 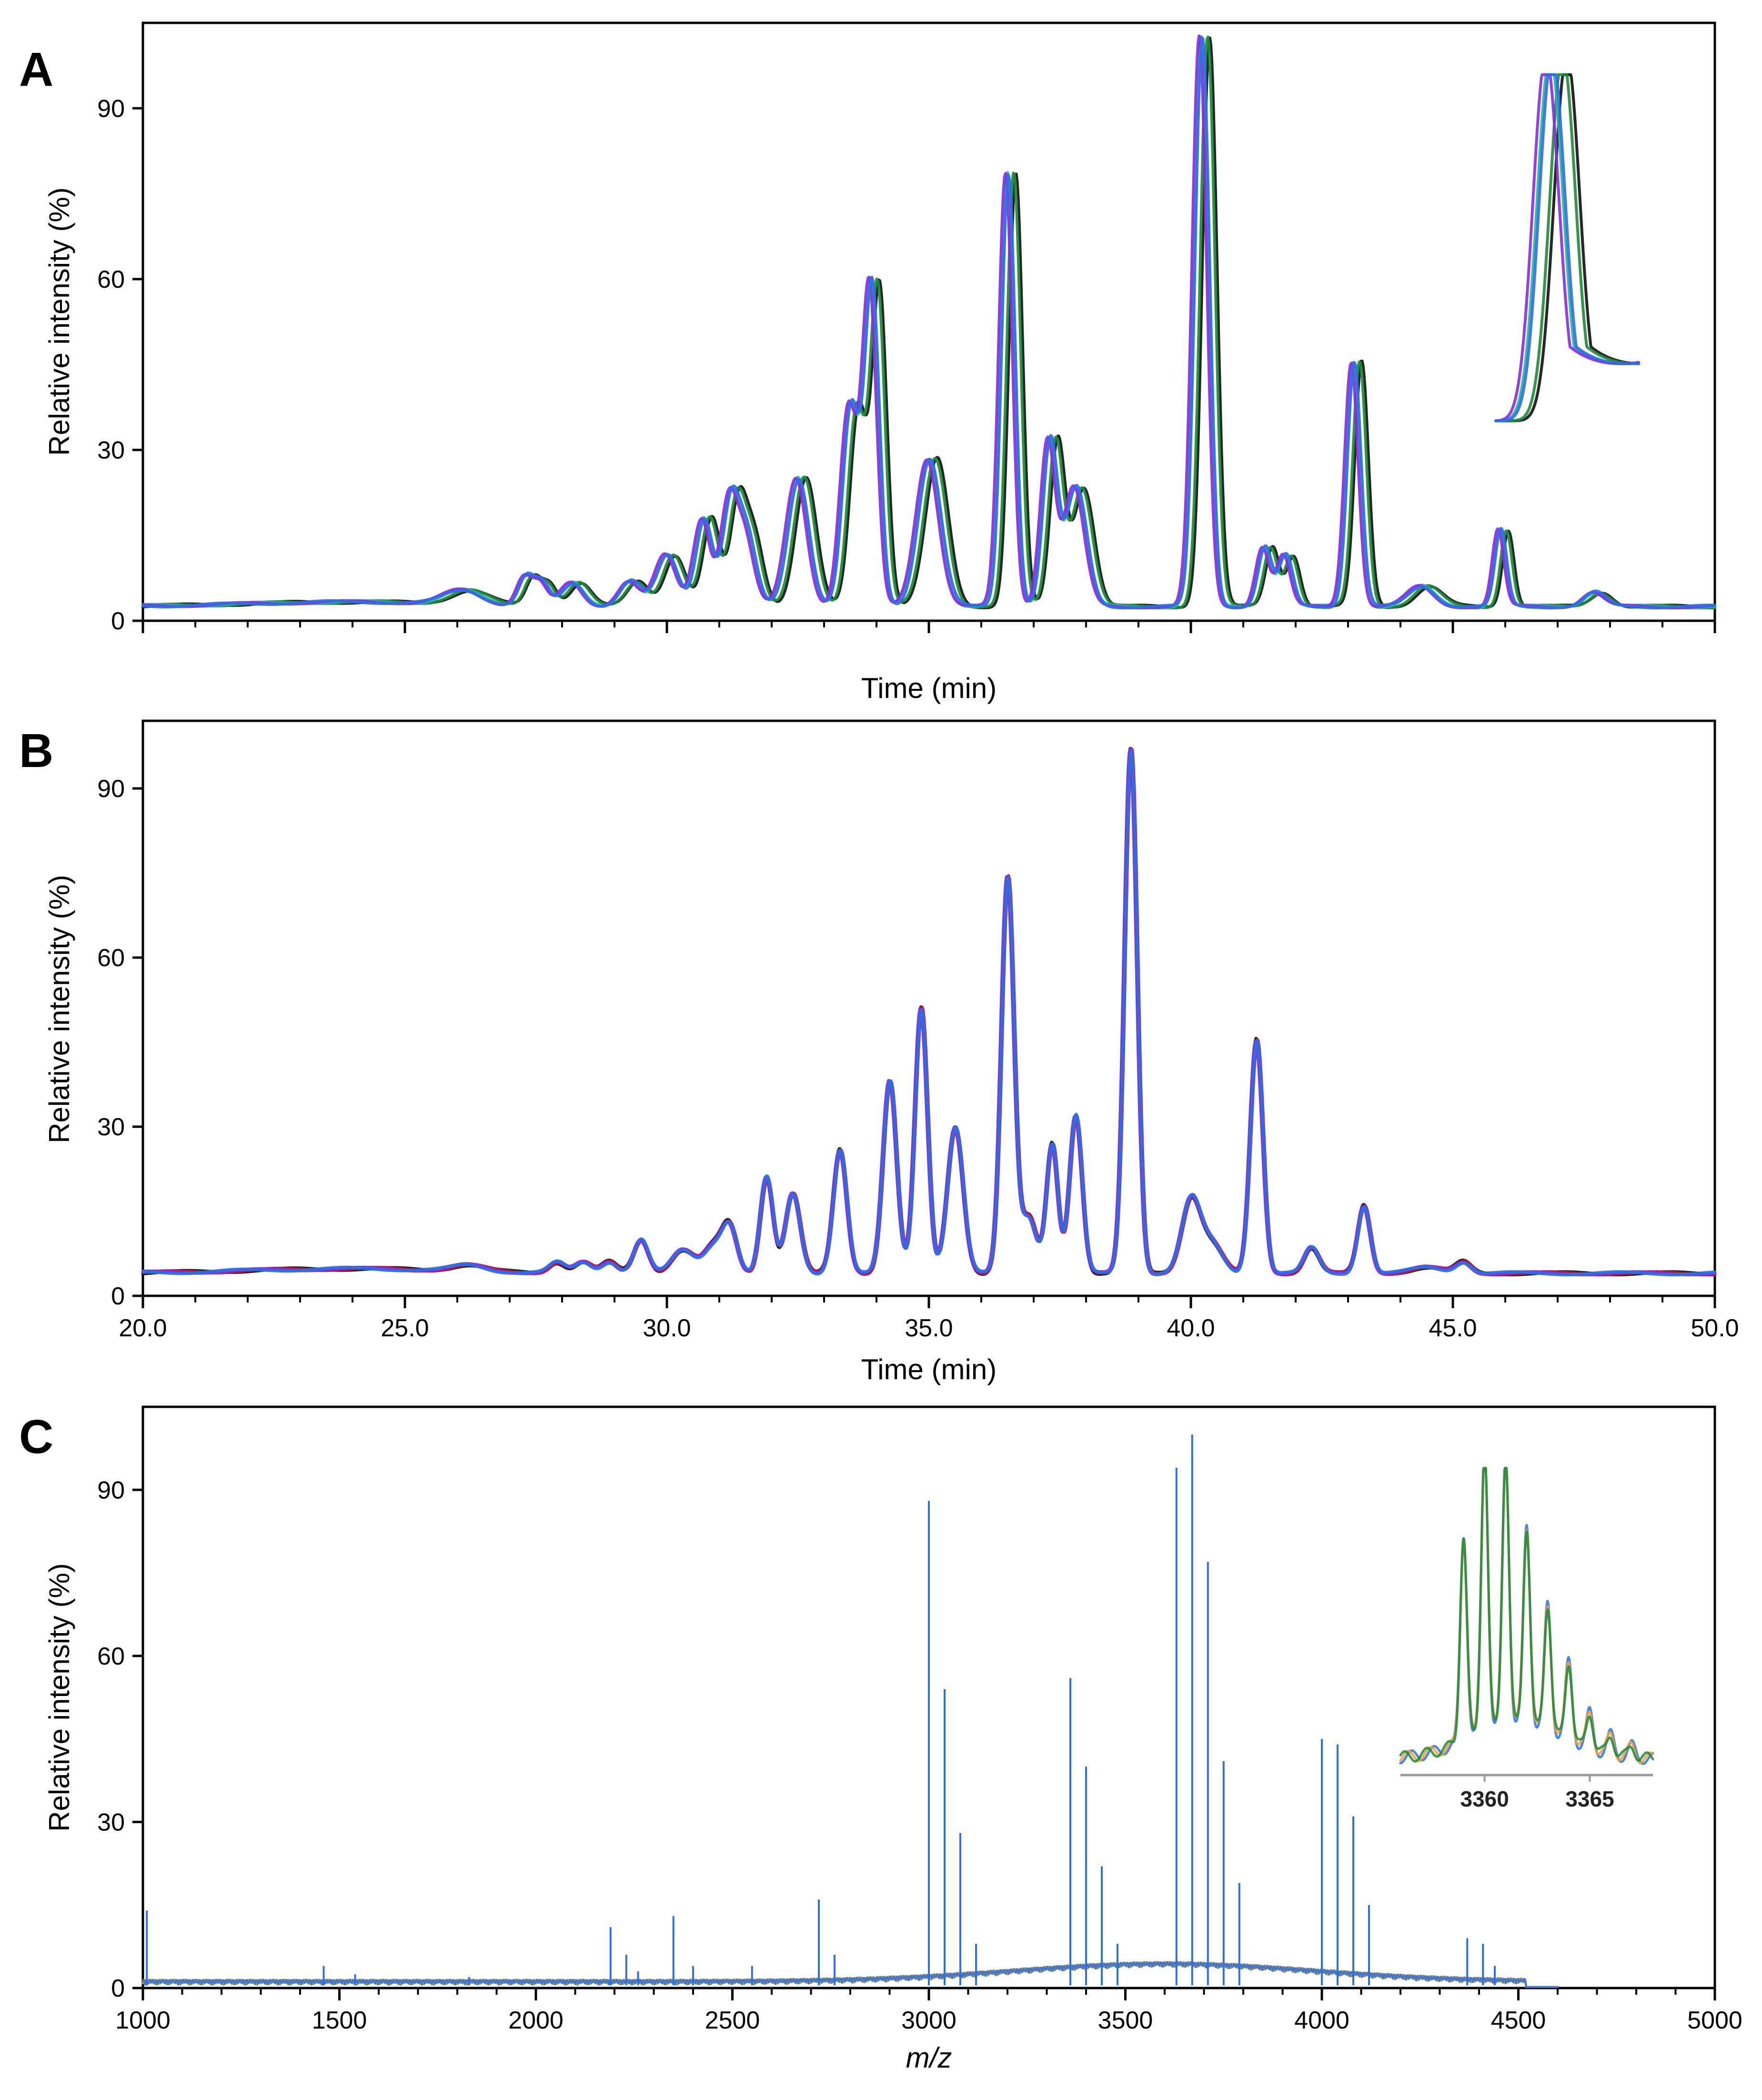 I want to click on x-tick-label: 25.0, so click(x=405, y=1328).